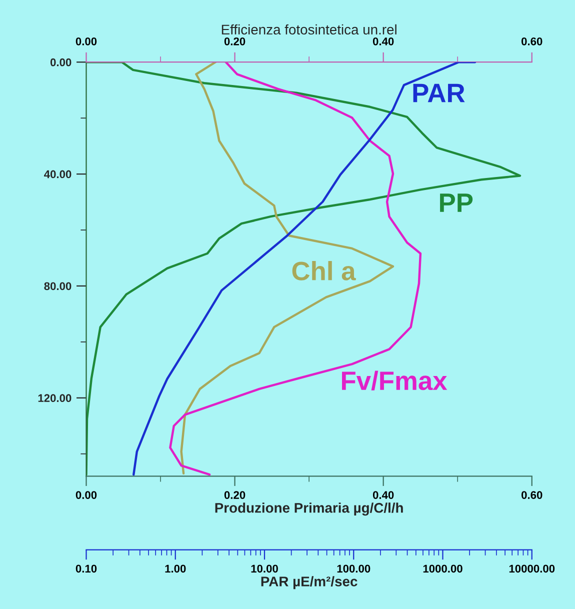 The width and height of the screenshot is (575, 609). What do you see at coordinates (456, 203) in the screenshot?
I see `series-label: PP` at bounding box center [456, 203].